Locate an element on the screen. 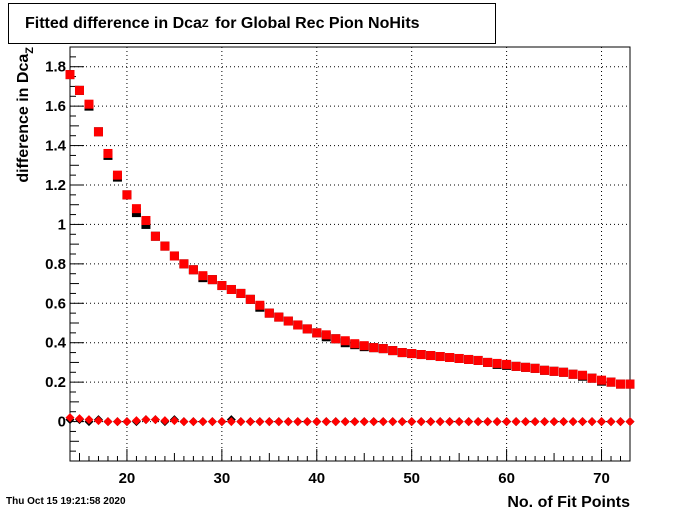  chart-title-main: Fitted difference in Dca is located at coordinates (113, 23).